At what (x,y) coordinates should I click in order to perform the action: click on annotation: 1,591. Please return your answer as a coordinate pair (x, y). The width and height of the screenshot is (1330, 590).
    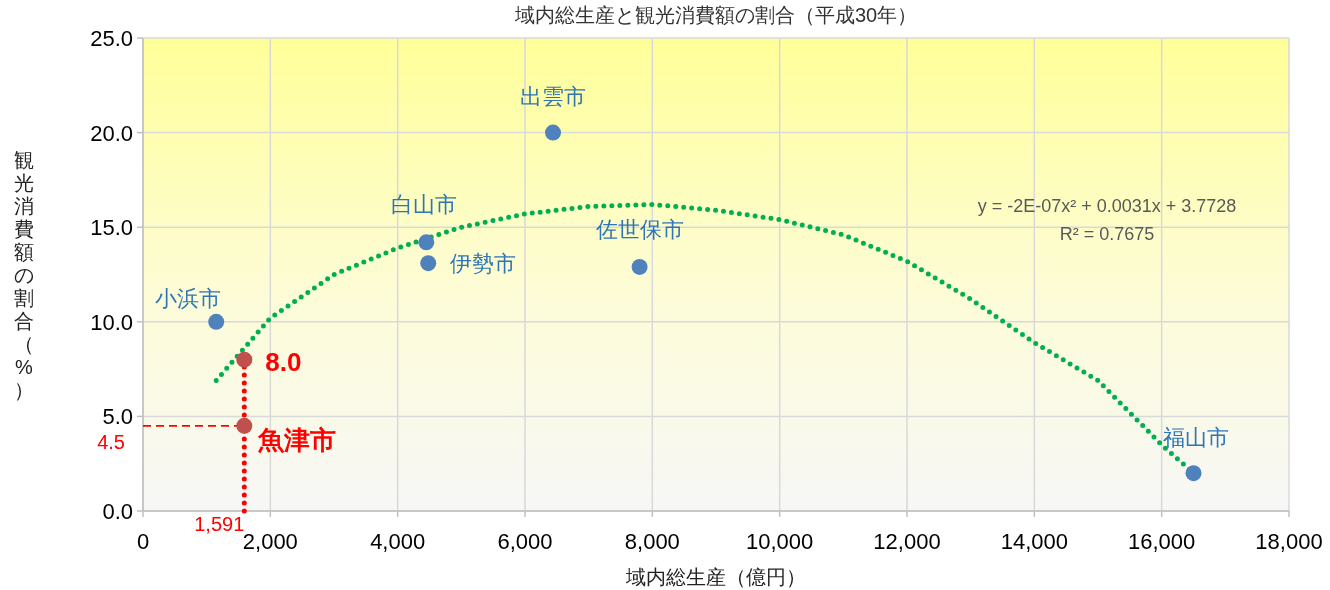
    Looking at the image, I should click on (219, 524).